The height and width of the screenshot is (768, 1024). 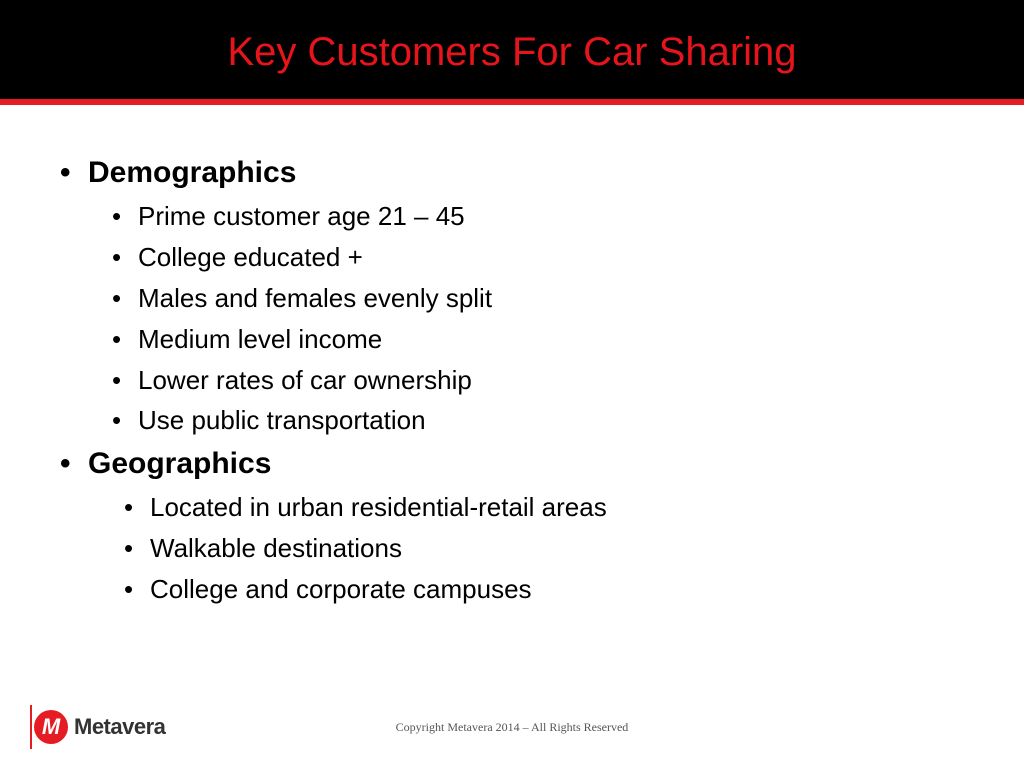 I want to click on list-item: • College educated +, so click(x=237, y=257).